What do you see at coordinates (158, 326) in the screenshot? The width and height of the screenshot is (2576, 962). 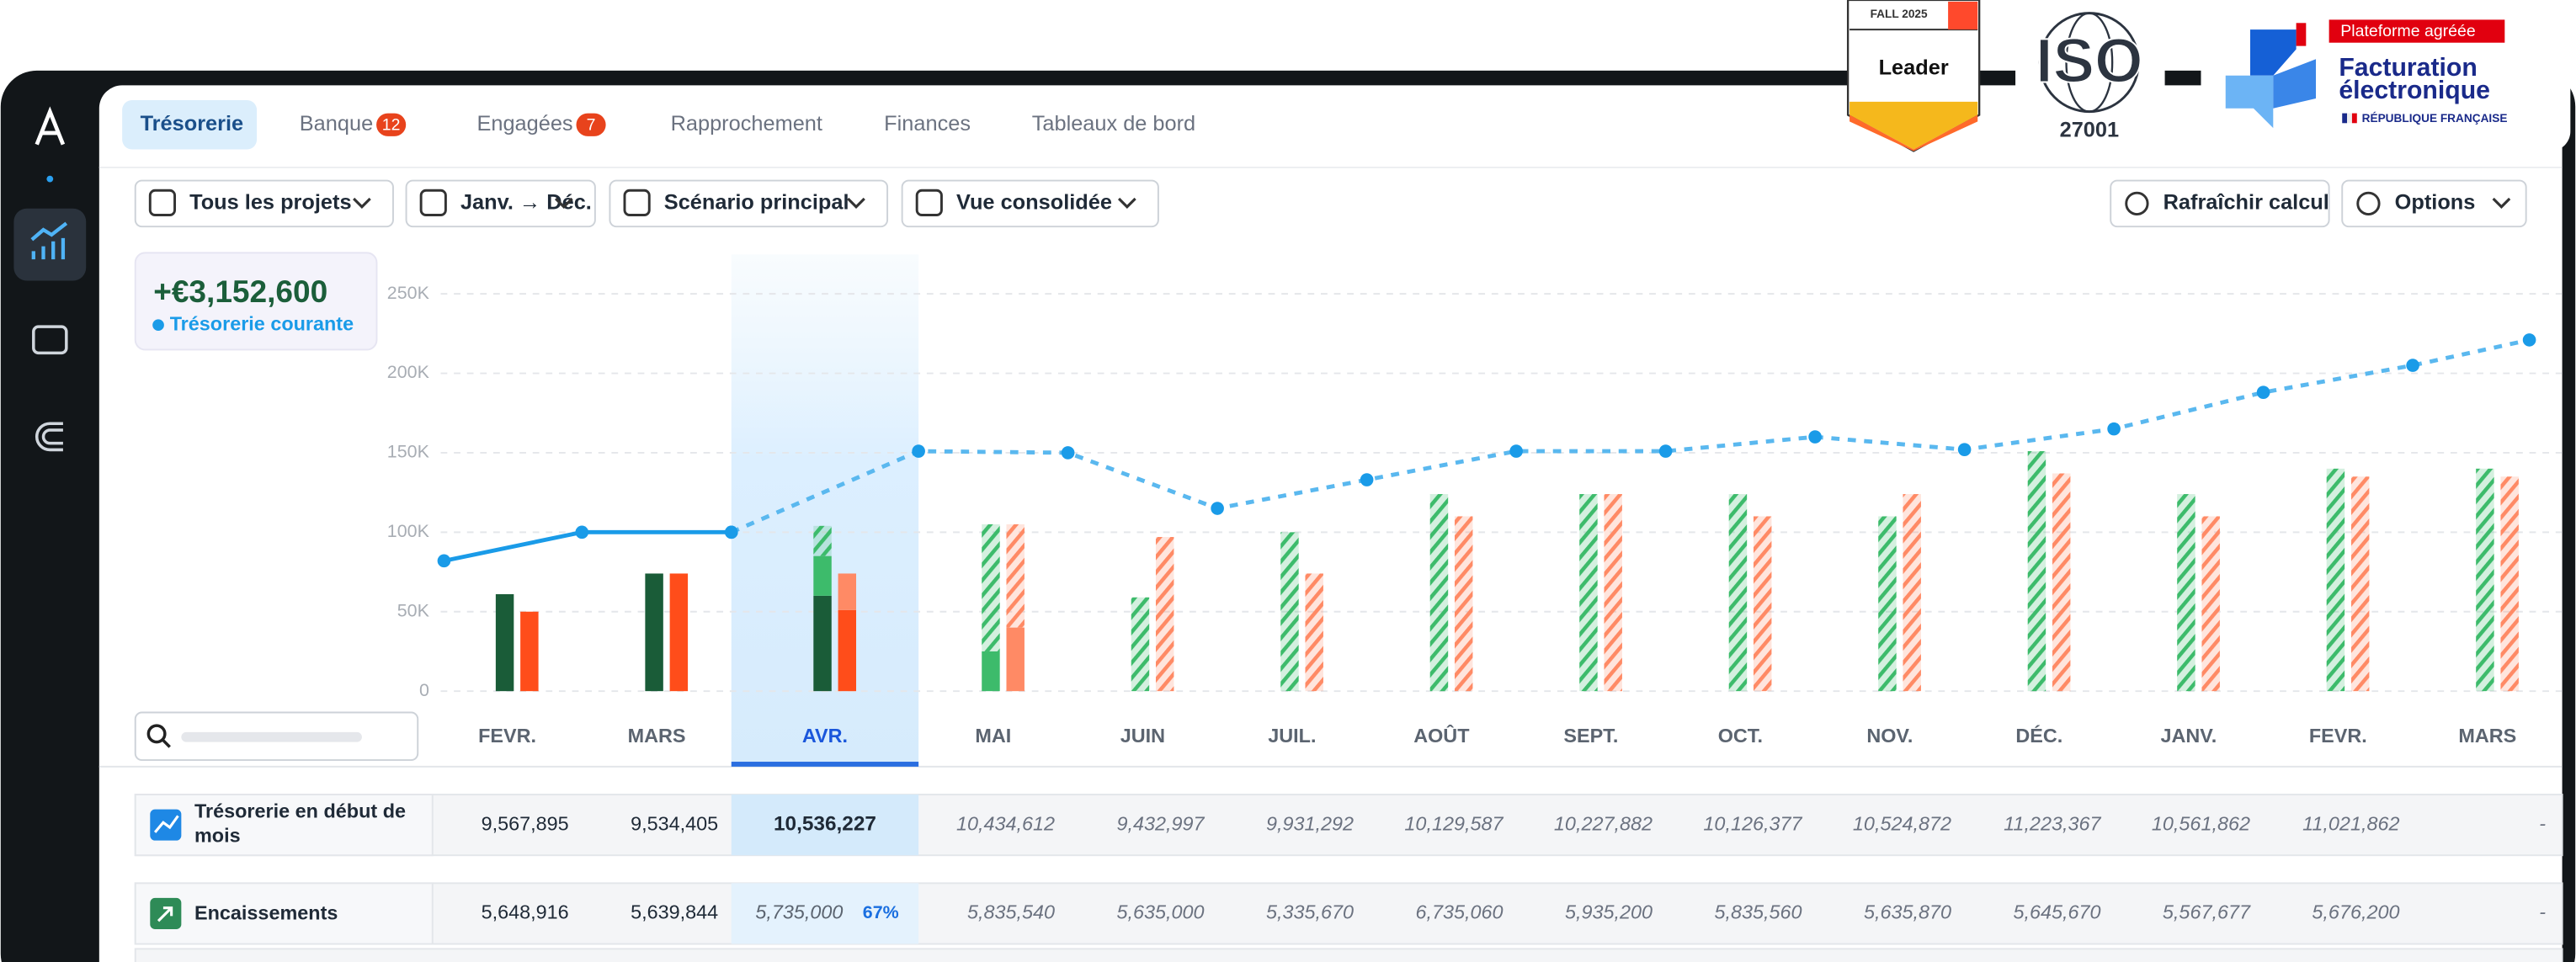 I see `kpi-dot` at bounding box center [158, 326].